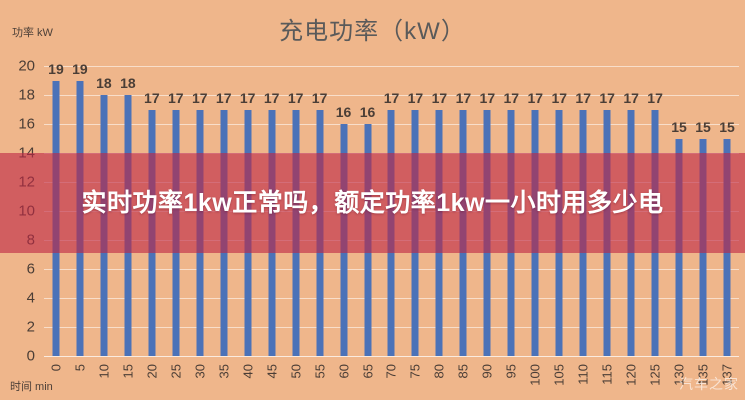 This screenshot has width=745, height=400. I want to click on chart-title: 充电功率（kW）, so click(372, 31).